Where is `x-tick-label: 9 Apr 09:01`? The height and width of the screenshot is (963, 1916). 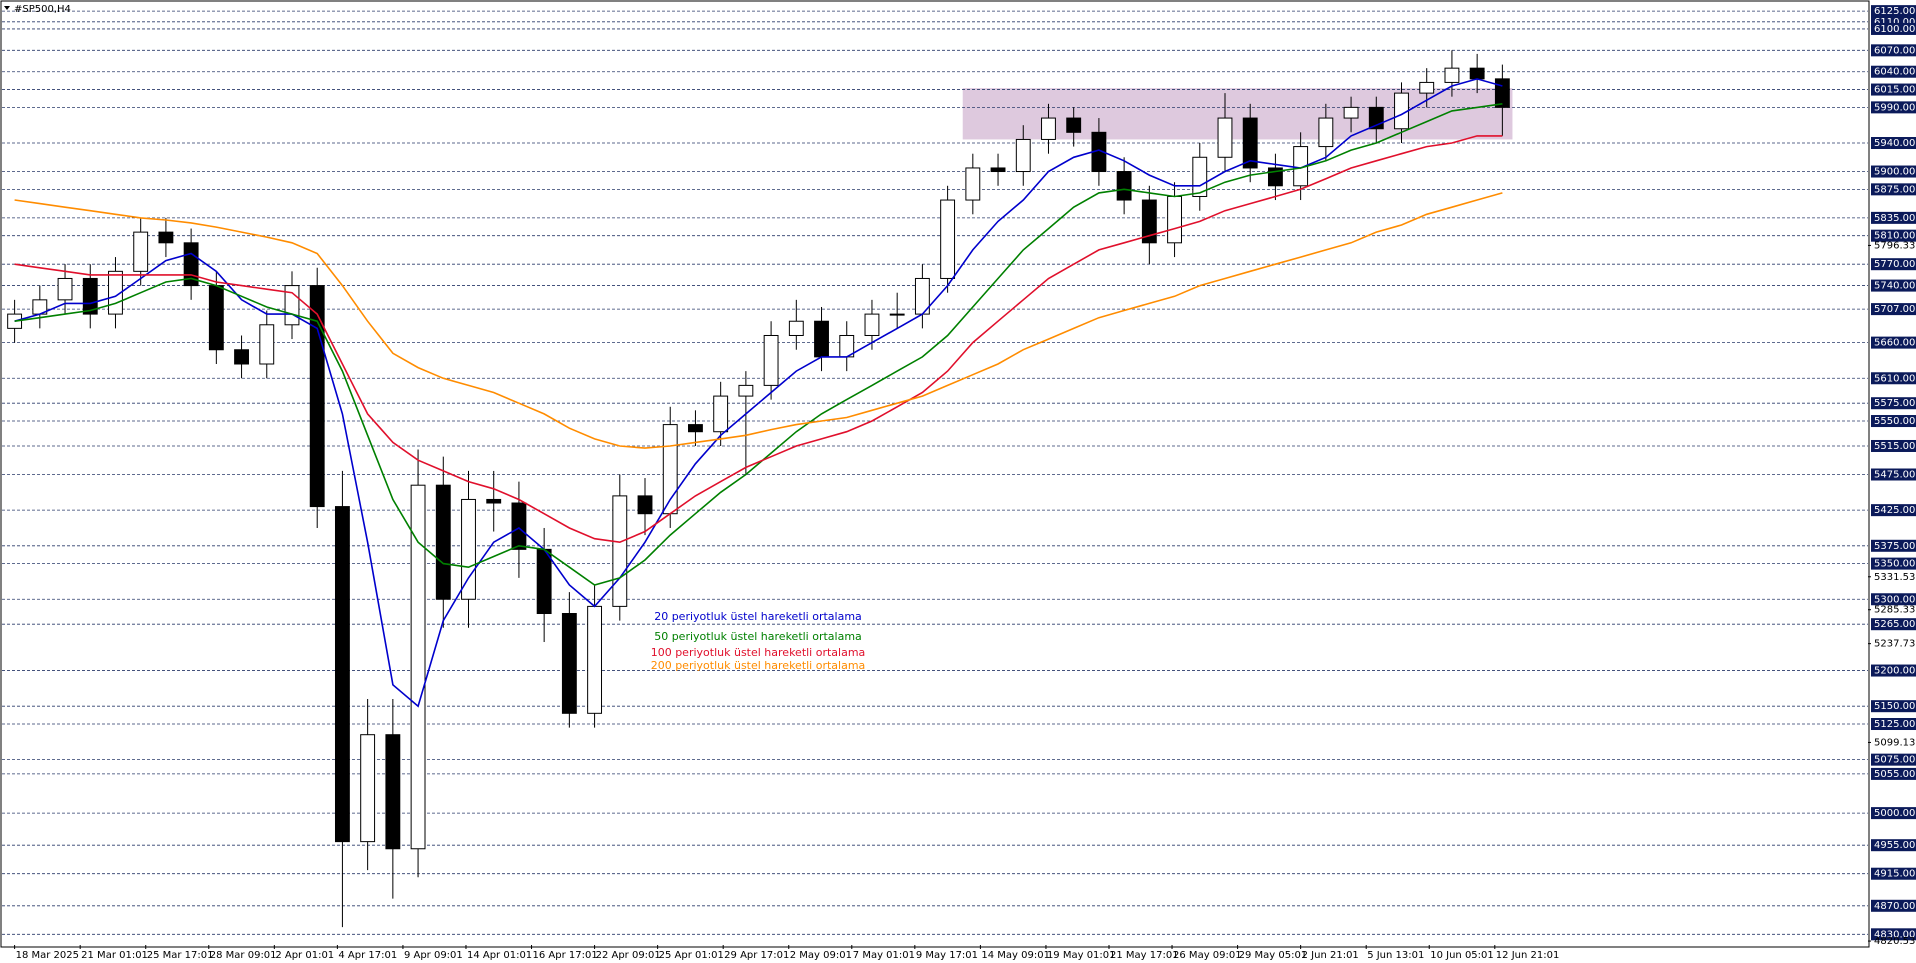 x-tick-label: 9 Apr 09:01 is located at coordinates (433, 955).